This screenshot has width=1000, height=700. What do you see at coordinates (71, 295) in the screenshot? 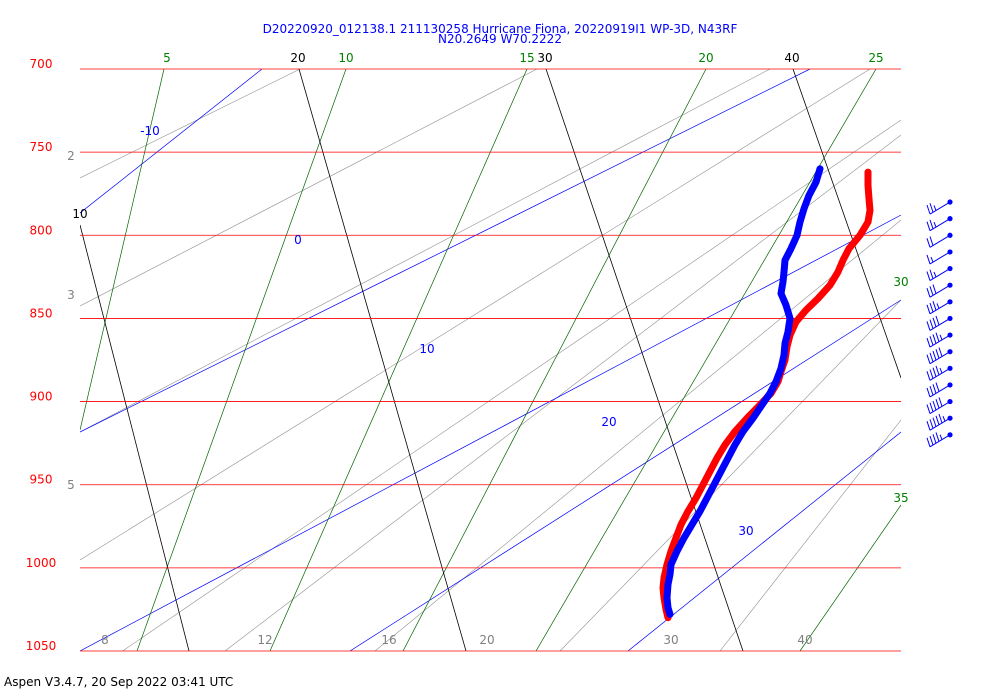
I see `mixing-ratio-label: 3` at bounding box center [71, 295].